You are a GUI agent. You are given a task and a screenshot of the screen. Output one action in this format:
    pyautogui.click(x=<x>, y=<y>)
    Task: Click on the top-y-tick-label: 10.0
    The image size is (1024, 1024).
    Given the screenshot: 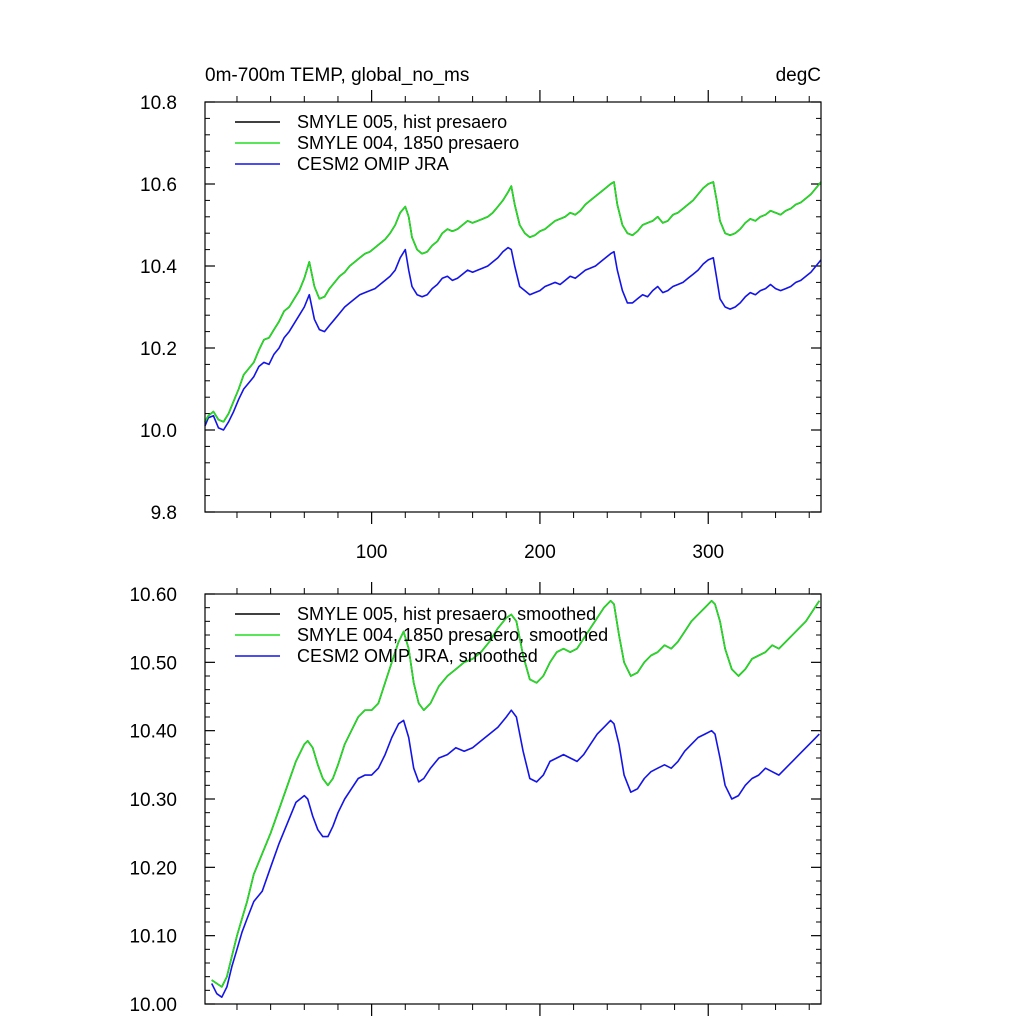 What is the action you would take?
    pyautogui.click(x=158, y=431)
    